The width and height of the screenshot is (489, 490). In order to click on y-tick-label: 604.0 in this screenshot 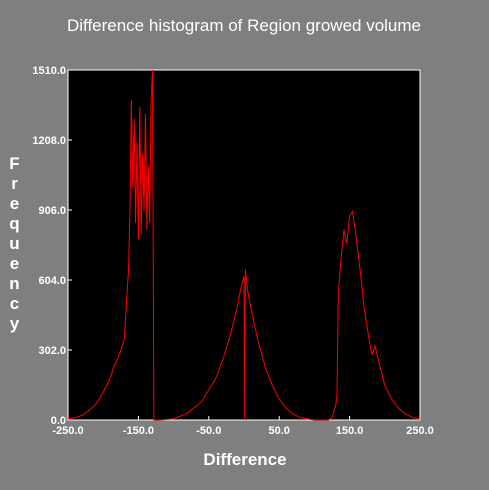, I will do `click(52, 281)`.